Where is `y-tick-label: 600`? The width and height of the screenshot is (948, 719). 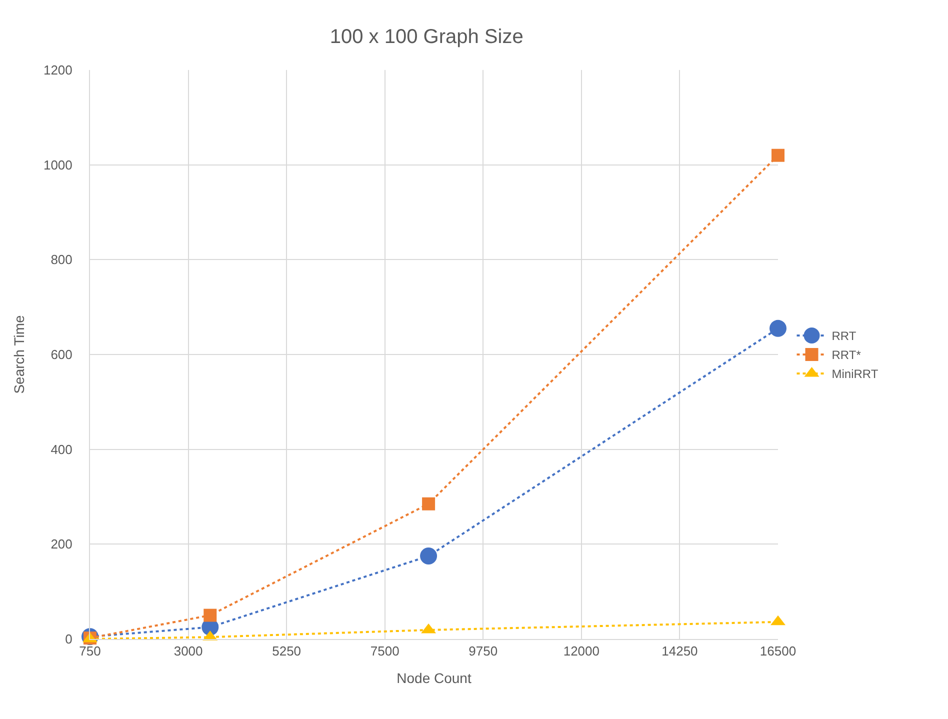 y-tick-label: 600 is located at coordinates (61, 354).